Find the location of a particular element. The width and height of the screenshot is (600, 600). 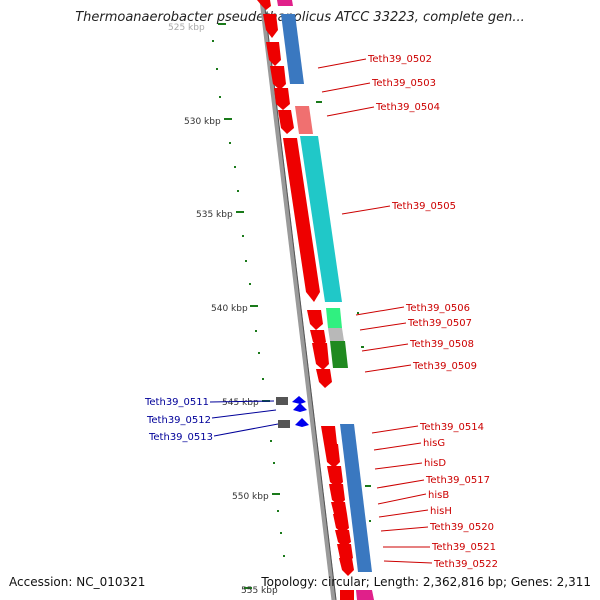

gene-label: Teth39_0512 is located at coordinates (178, 420).